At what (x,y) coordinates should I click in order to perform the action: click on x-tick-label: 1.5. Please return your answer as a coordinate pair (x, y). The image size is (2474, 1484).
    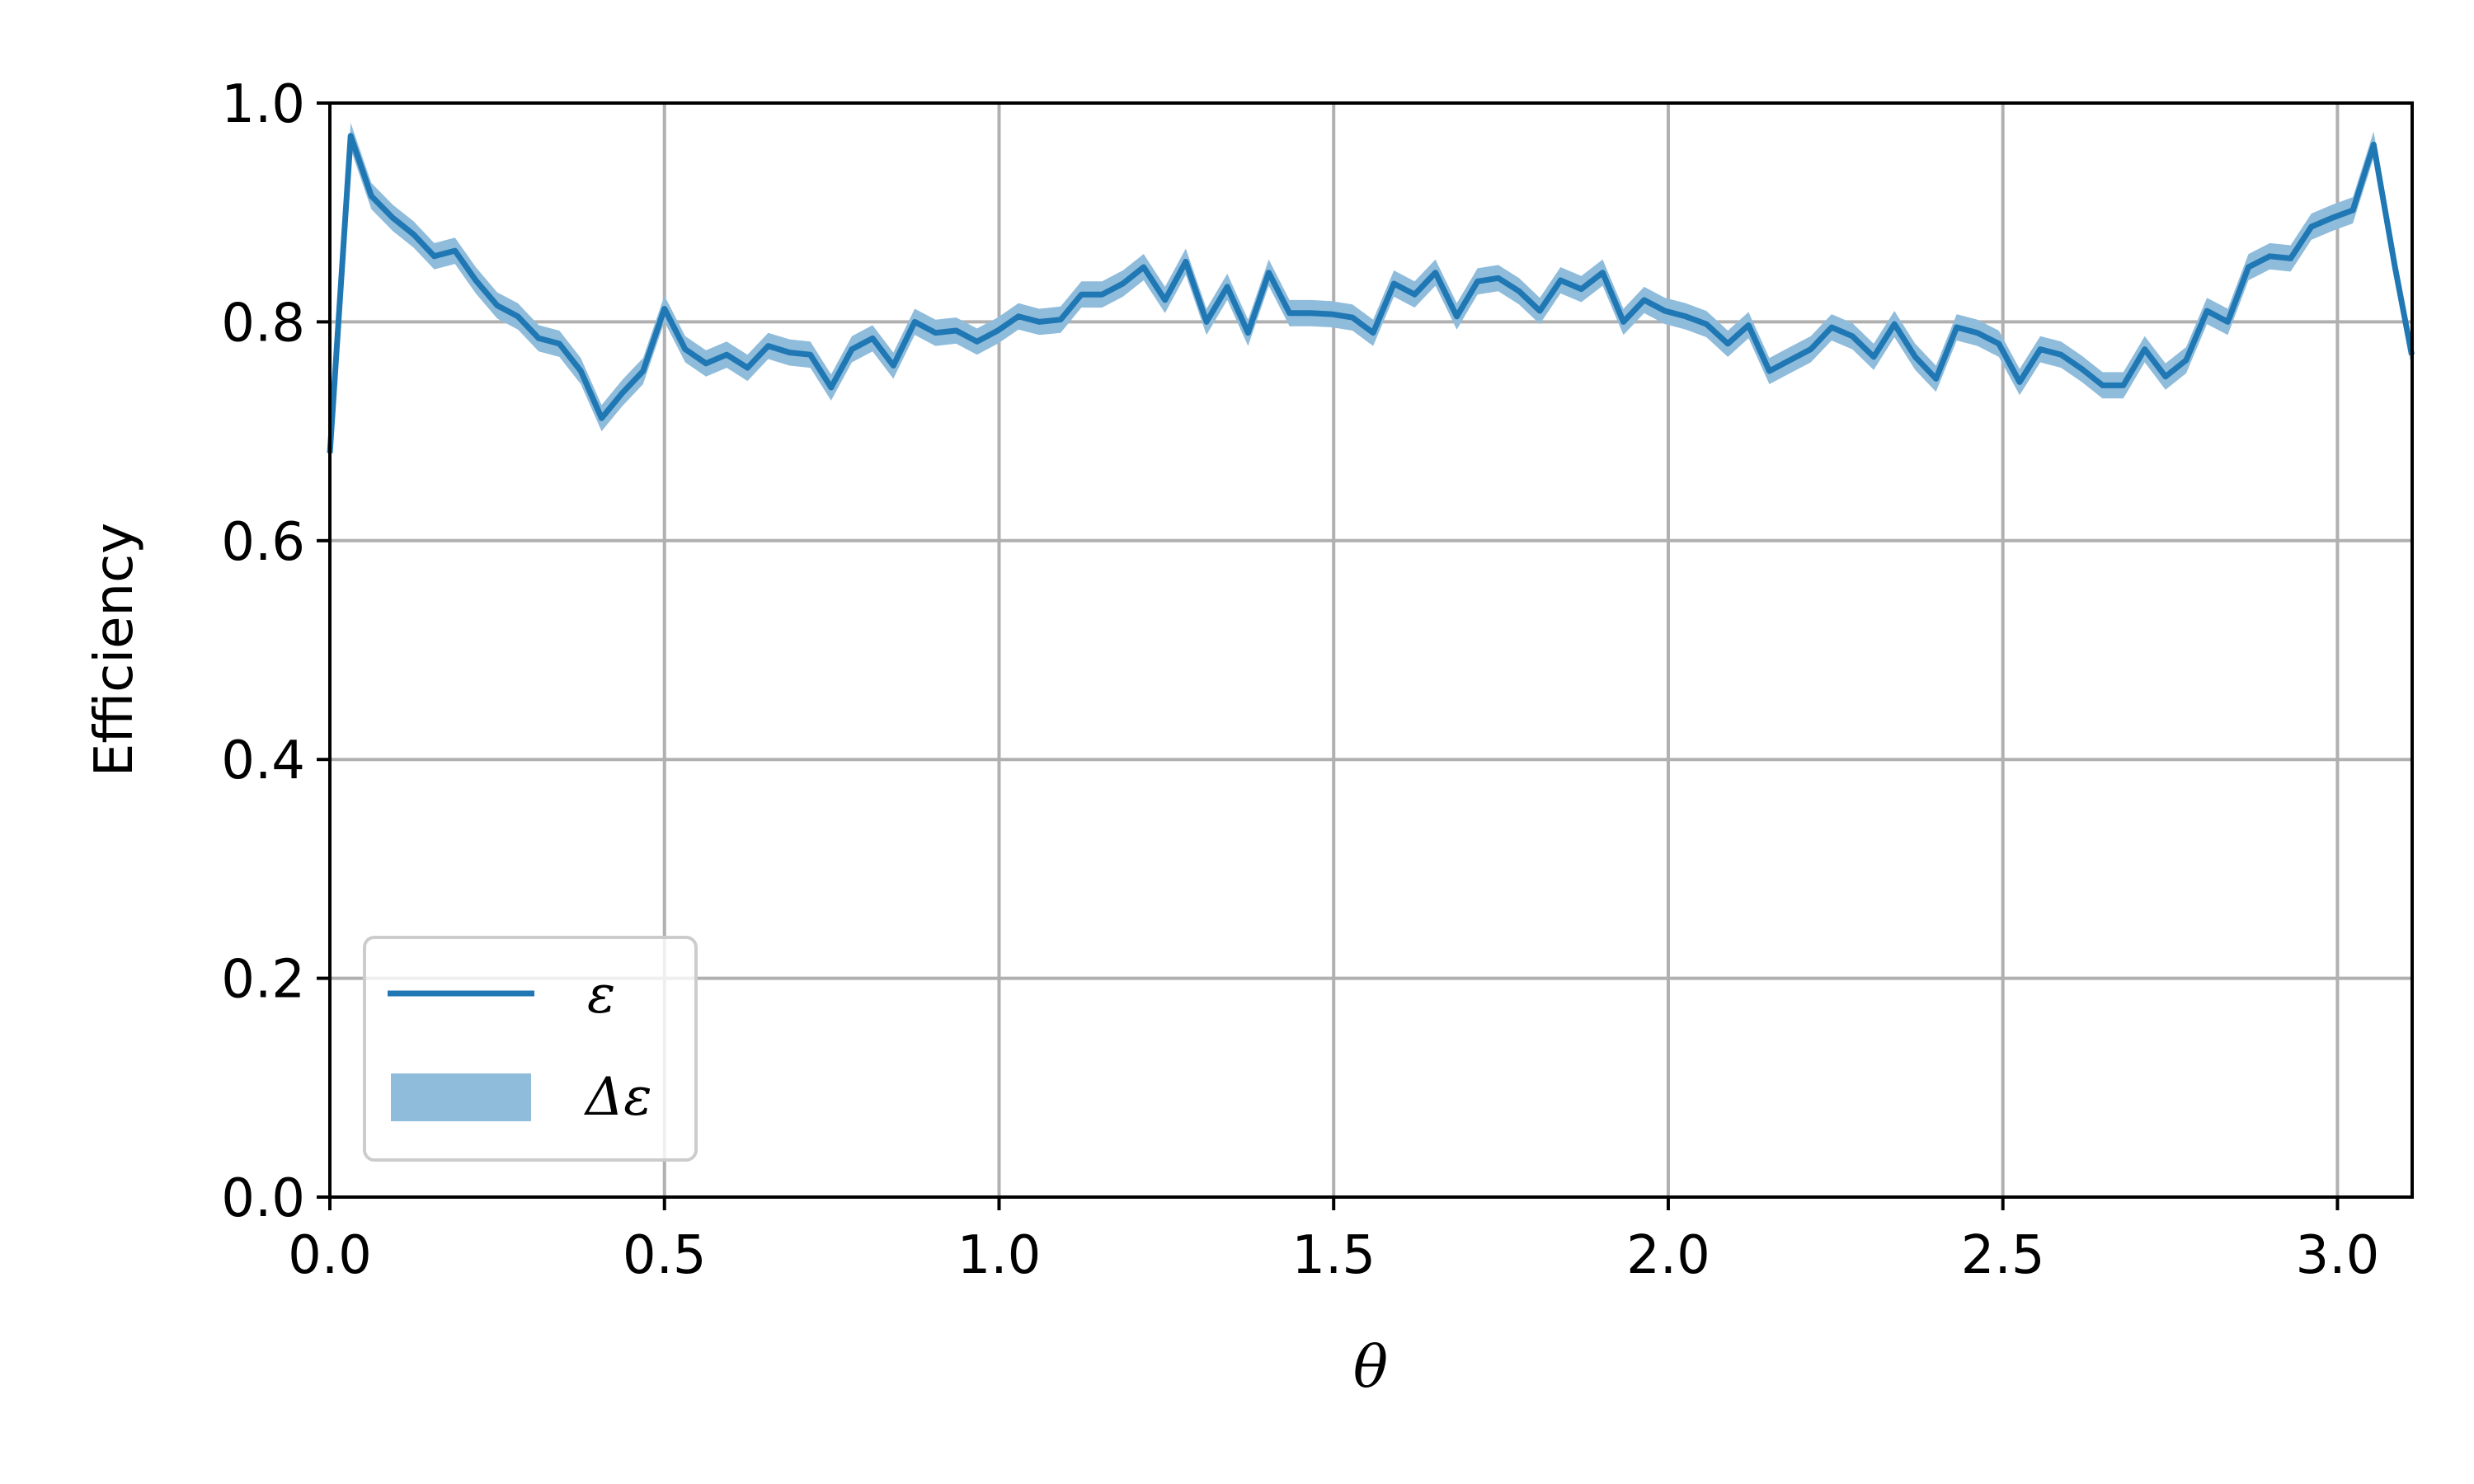
    Looking at the image, I should click on (1333, 1255).